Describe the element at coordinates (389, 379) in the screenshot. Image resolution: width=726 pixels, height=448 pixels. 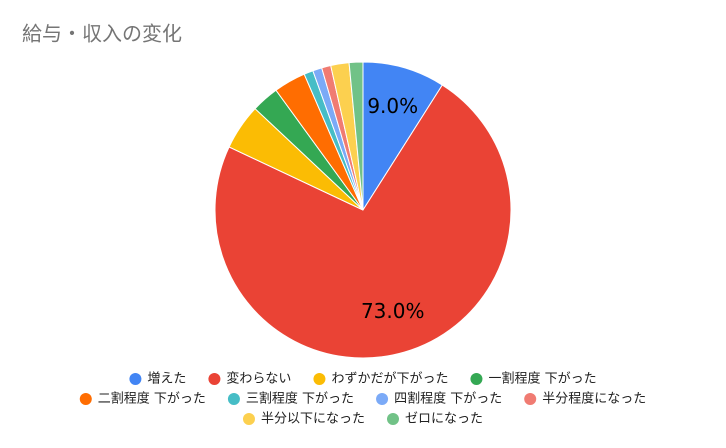
I see `legend-label: わずかだが下がった` at that location.